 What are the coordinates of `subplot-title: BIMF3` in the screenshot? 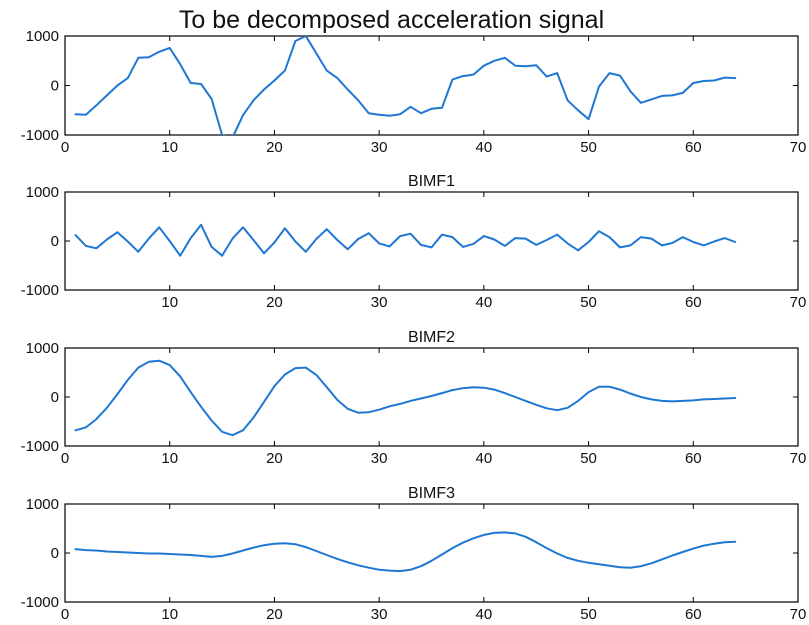 It's located at (431, 493).